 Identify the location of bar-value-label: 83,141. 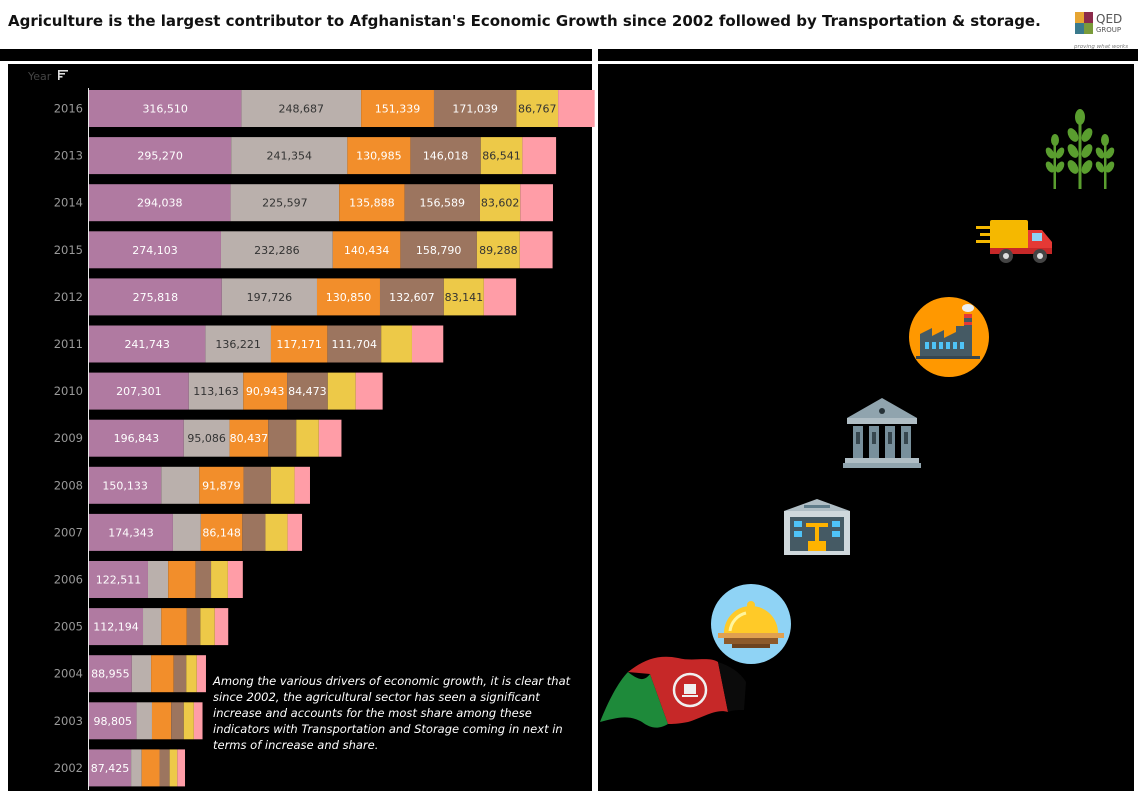
(464, 297).